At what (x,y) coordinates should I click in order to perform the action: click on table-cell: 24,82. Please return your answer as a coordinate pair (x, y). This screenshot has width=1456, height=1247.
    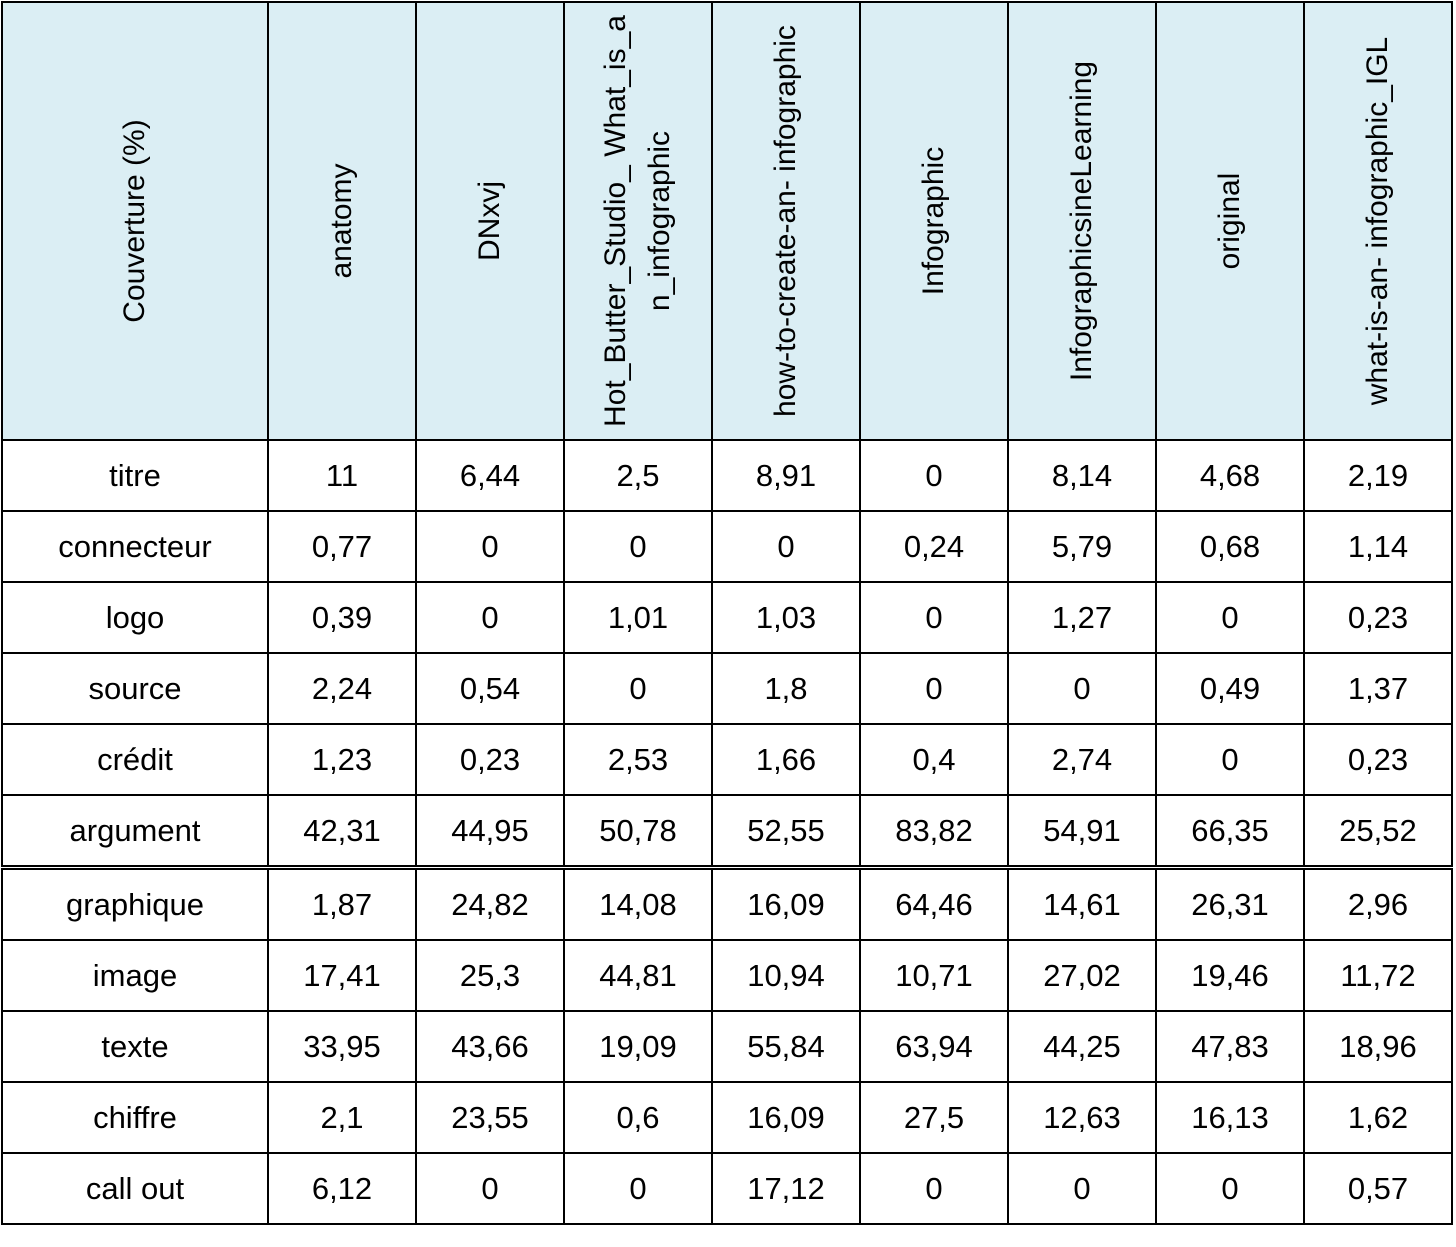
    Looking at the image, I should click on (490, 903).